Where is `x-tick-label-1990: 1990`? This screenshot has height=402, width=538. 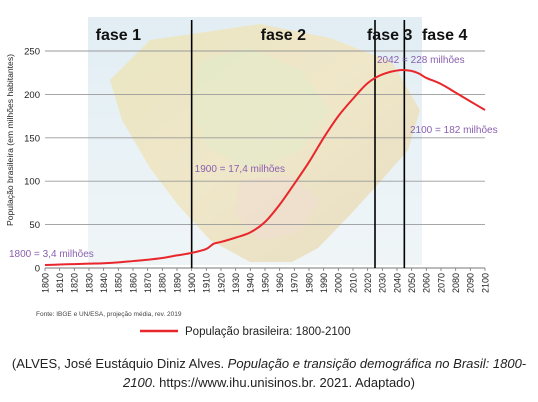 x-tick-label-1990: 1990 is located at coordinates (324, 283).